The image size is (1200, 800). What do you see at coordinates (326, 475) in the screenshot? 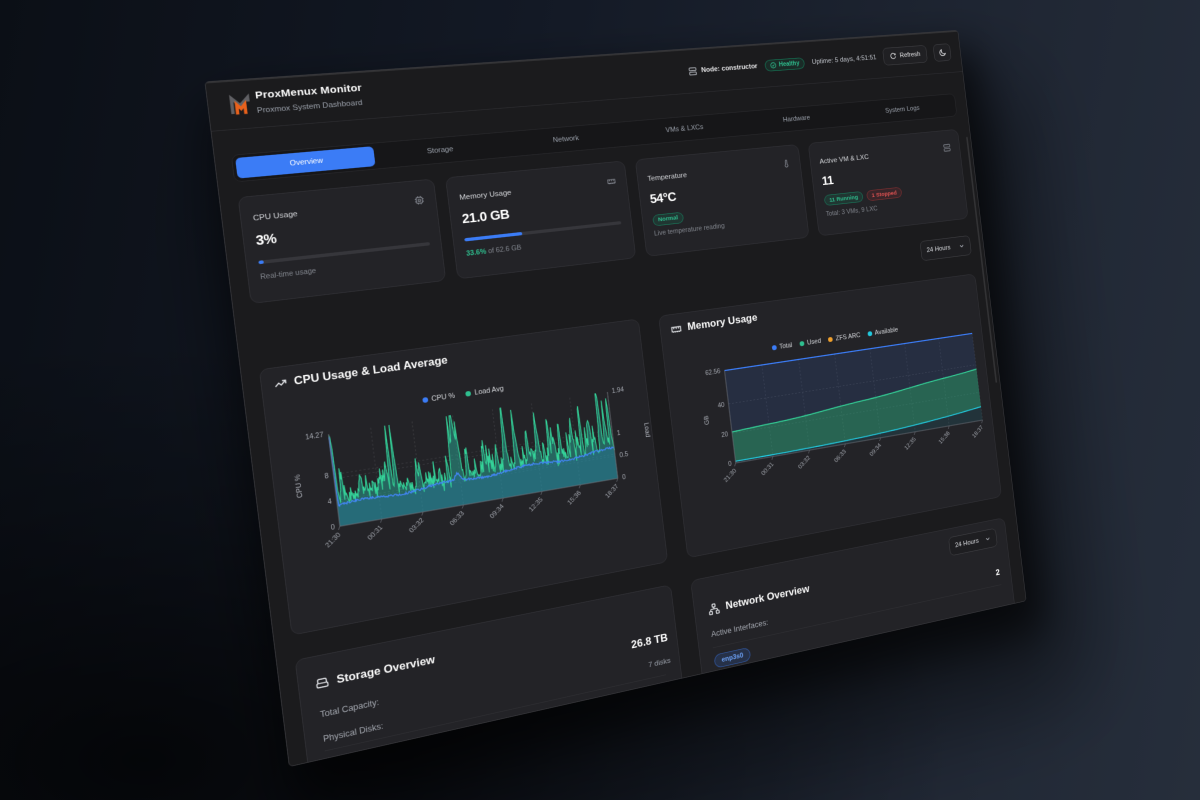
I see `svg-text: 8` at bounding box center [326, 475].